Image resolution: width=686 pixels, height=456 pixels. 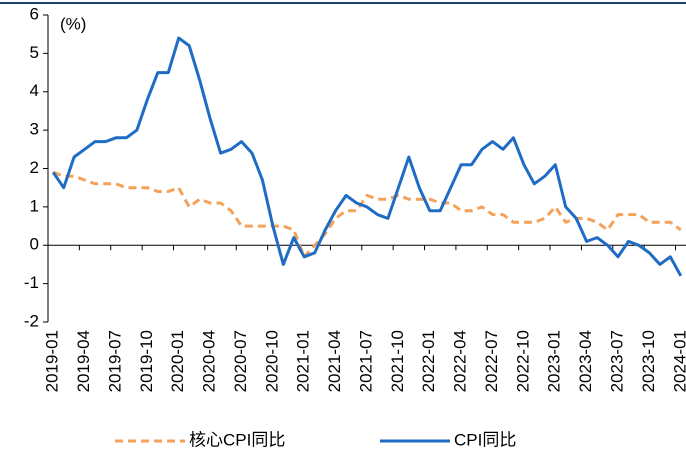 What do you see at coordinates (209, 361) in the screenshot?
I see `x-tick-label: 2020-04` at bounding box center [209, 361].